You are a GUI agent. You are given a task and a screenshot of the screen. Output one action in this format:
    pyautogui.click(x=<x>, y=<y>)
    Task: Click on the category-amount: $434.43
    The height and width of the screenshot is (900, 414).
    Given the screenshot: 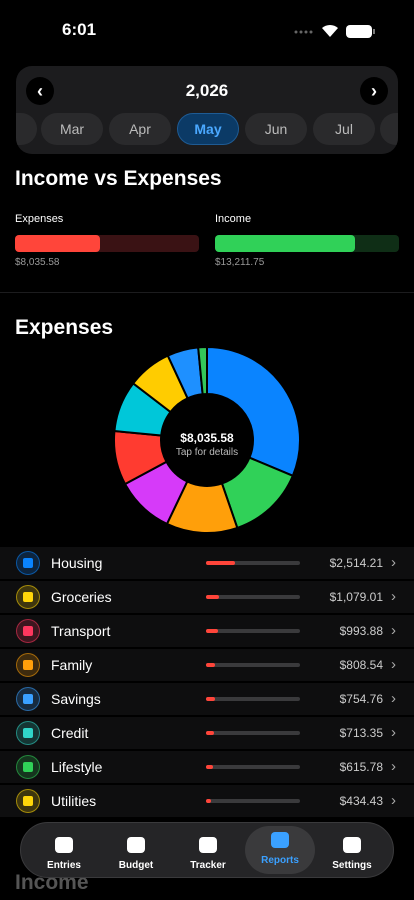 What is the action you would take?
    pyautogui.click(x=361, y=801)
    